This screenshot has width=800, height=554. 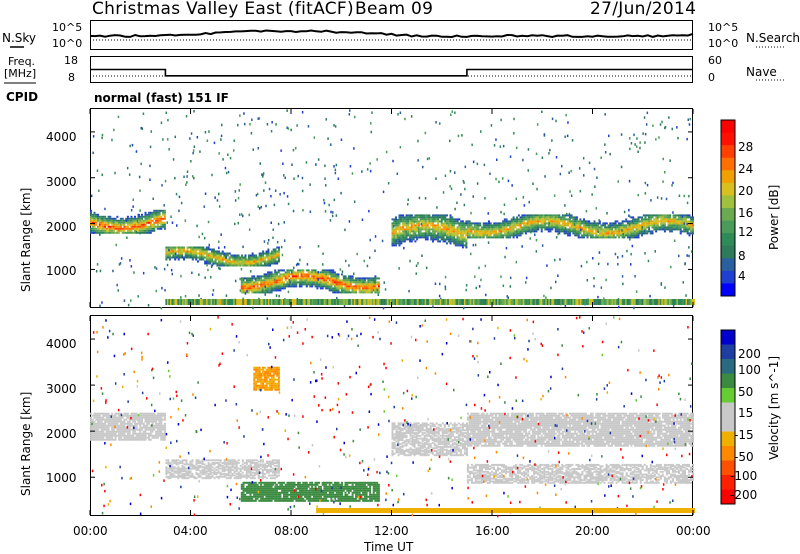 I want to click on beam-label: Beam 09, so click(x=394, y=9).